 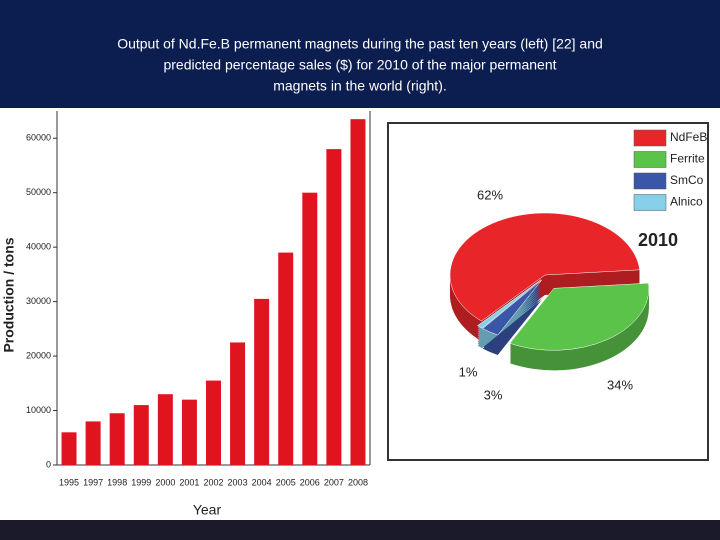 I want to click on x-tick-label: 1999, so click(x=141, y=482).